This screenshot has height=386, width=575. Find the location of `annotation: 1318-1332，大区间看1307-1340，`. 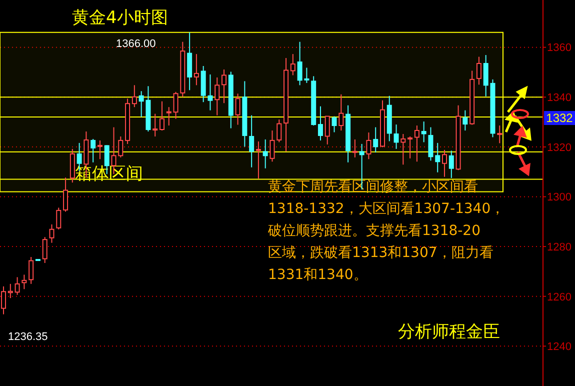

annotation: 1318-1332，大区间看1307-1340， is located at coordinates (387, 209).